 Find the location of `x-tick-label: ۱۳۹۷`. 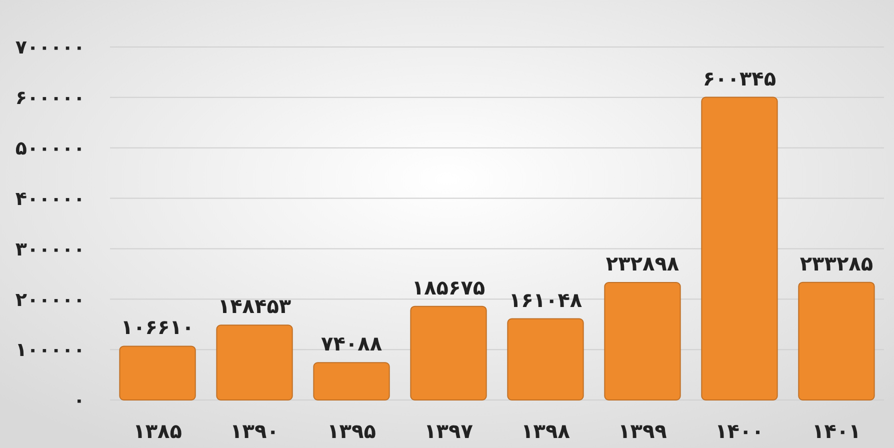

x-tick-label: ۱۳۹۷ is located at coordinates (448, 431).